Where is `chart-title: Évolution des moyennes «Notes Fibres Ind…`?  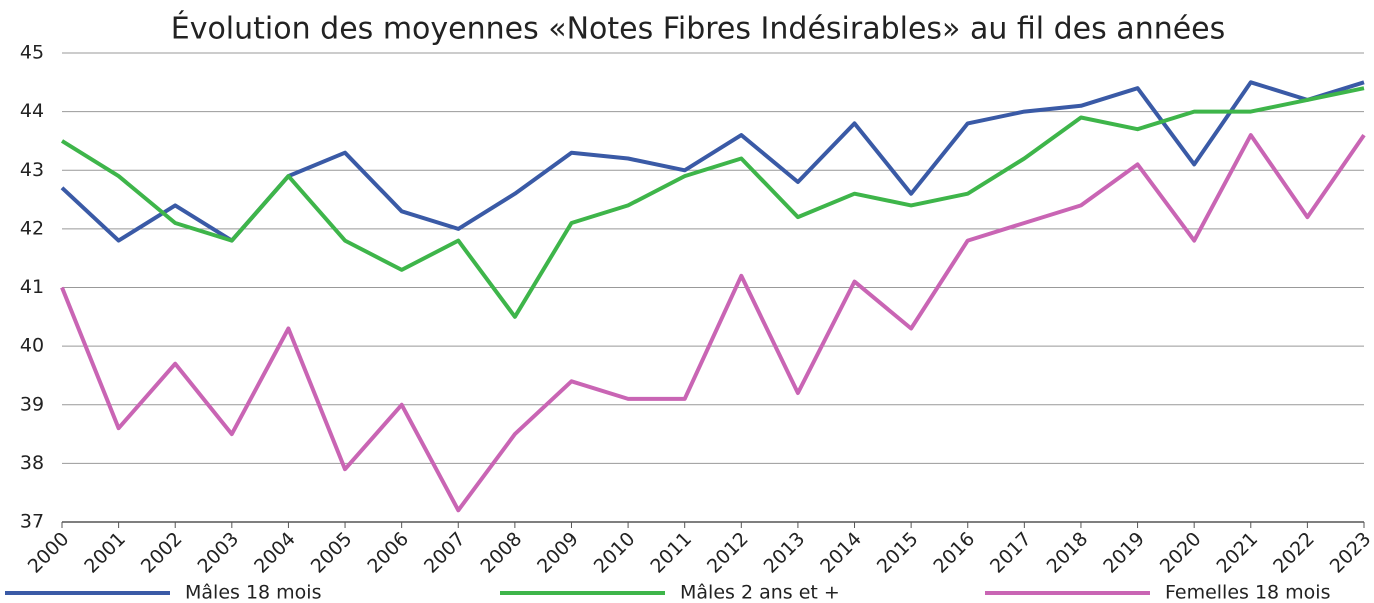 chart-title: Évolution des moyennes «Notes Fibres Ind… is located at coordinates (698, 29).